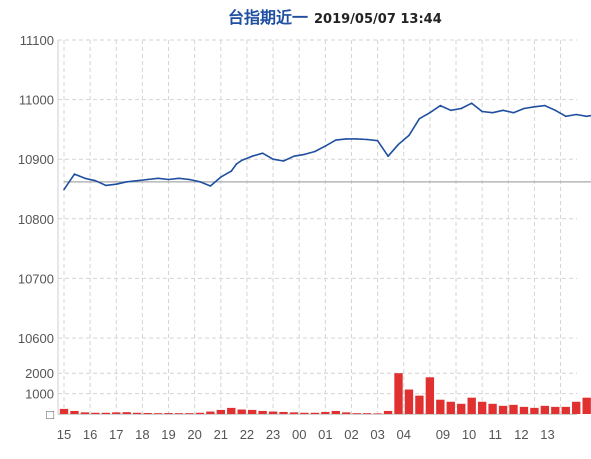  Describe the element at coordinates (142, 434) in the screenshot. I see `x-tick-label: 18` at that location.